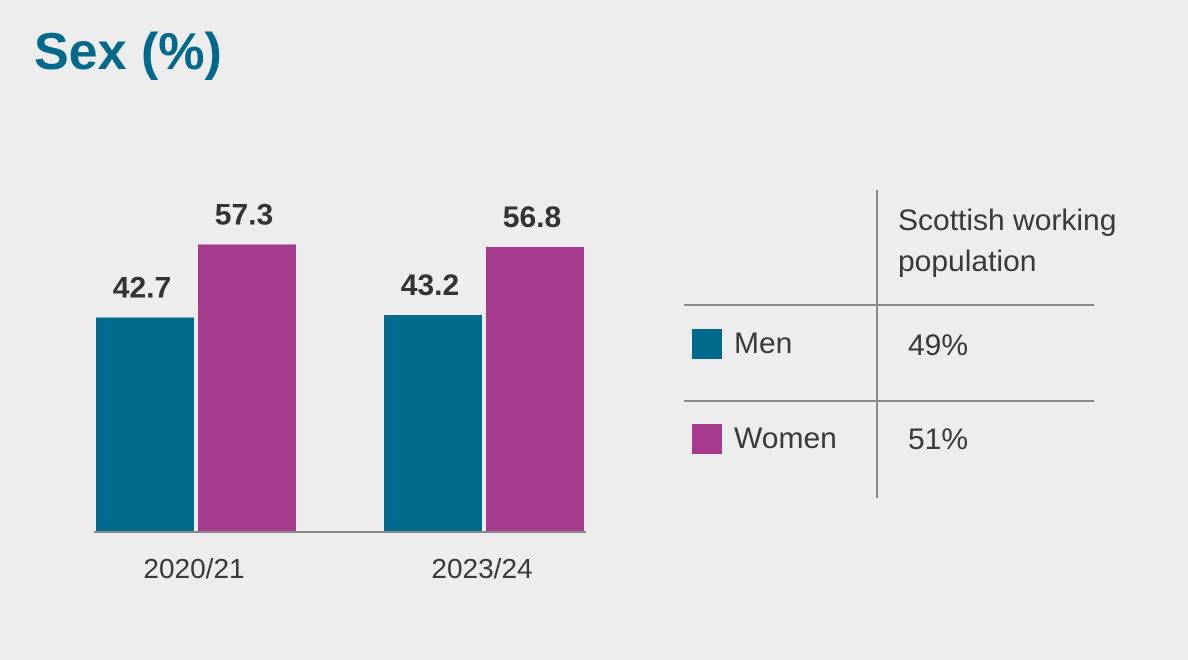  Describe the element at coordinates (707, 344) in the screenshot. I see `legend-swatch-men` at that location.